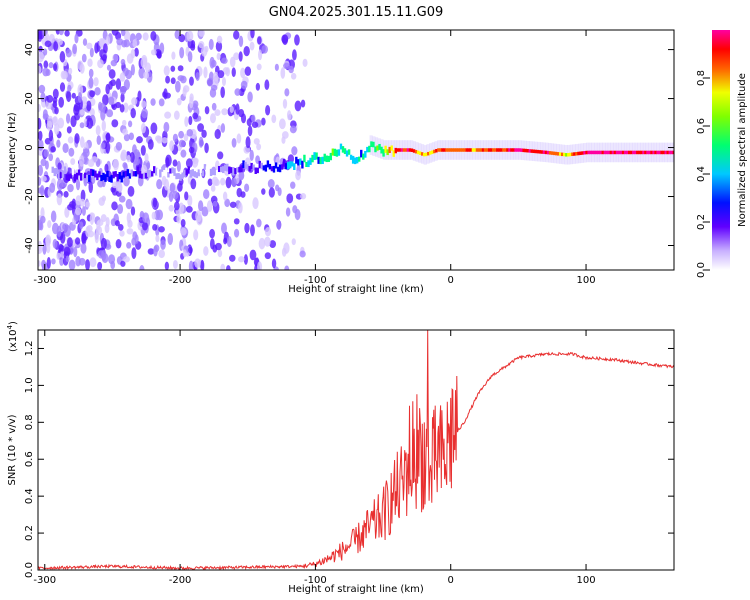  Describe the element at coordinates (742, 150) in the screenshot. I see `colorbar-label: Normalized spectral amplitude` at that location.